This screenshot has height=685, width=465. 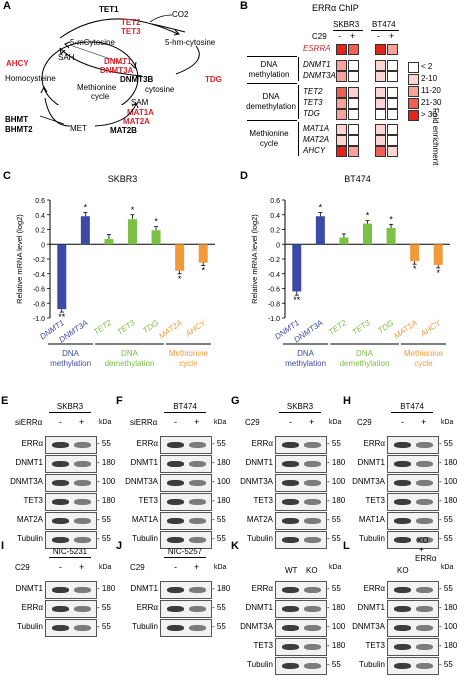 I want to click on group-label: DNA, so click(x=71, y=353).